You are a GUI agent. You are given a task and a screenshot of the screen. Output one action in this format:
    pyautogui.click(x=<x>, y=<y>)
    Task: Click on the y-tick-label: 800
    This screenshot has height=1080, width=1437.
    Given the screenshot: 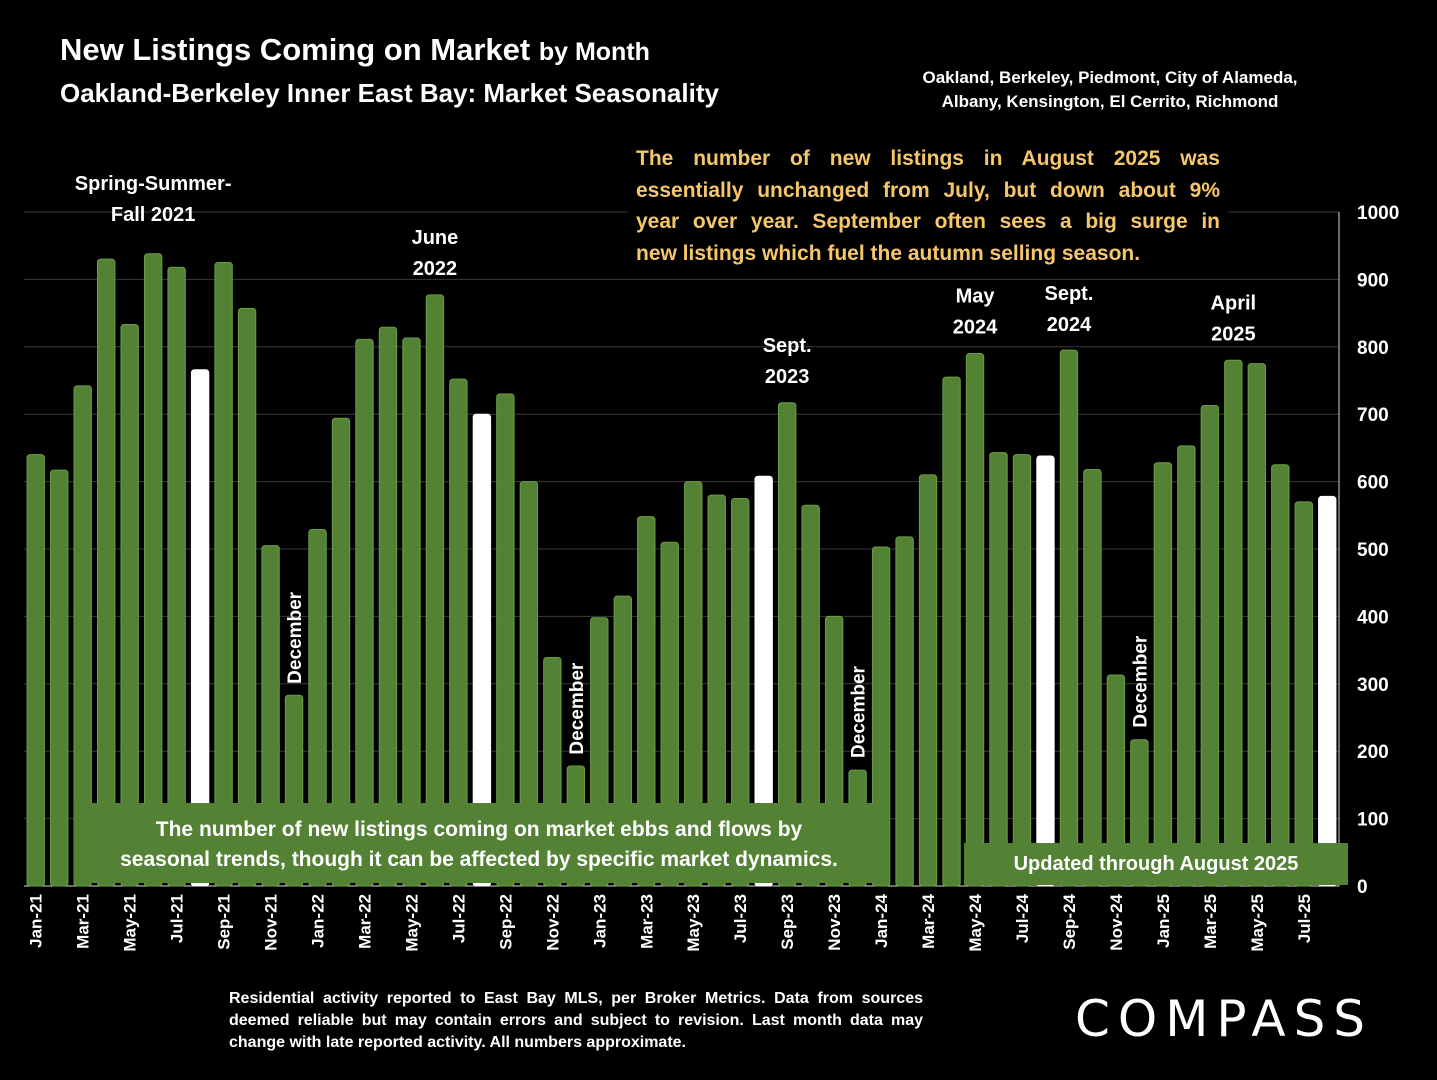 What is the action you would take?
    pyautogui.click(x=1373, y=348)
    